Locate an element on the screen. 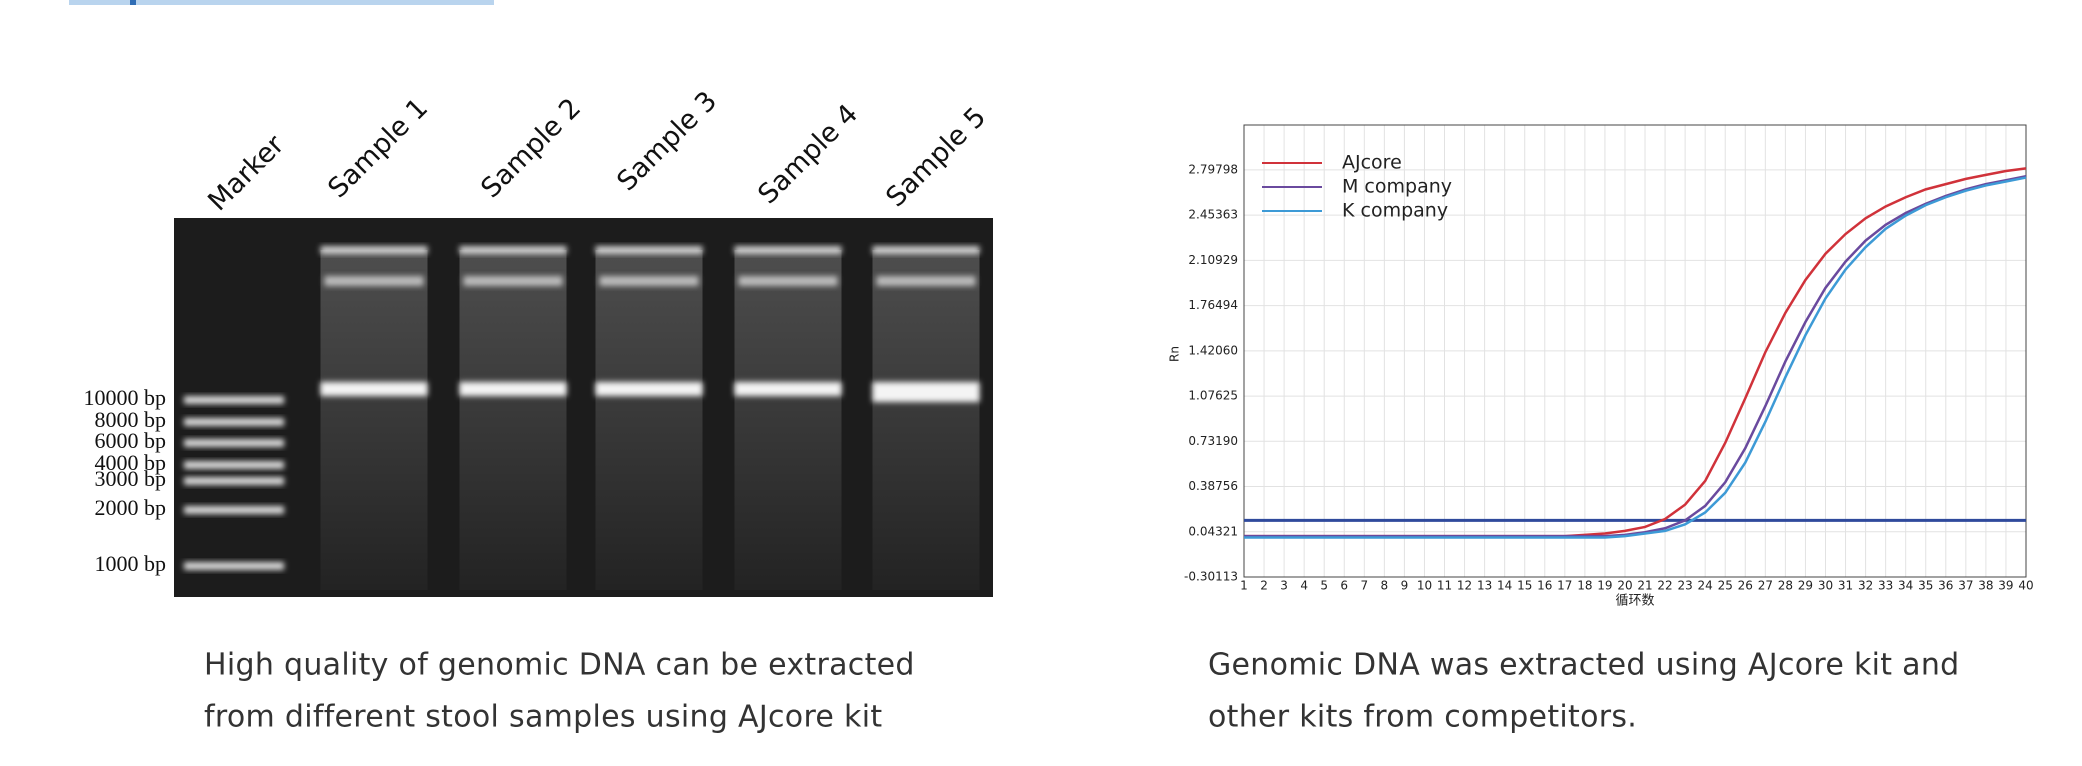 The image size is (2082, 766). lane-label: Sample 2 is located at coordinates (531, 149).